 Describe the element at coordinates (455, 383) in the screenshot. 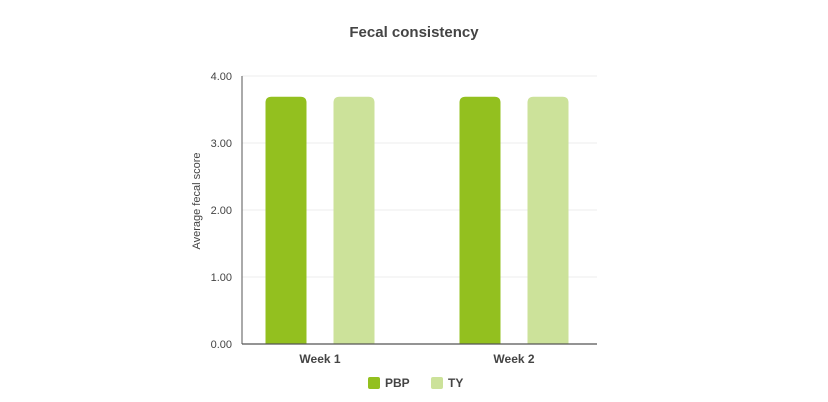

I see `legend-label-ty: TY` at that location.